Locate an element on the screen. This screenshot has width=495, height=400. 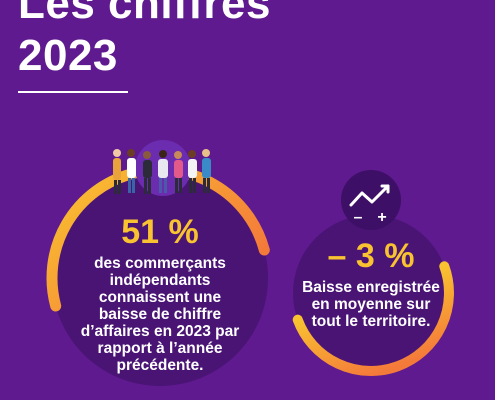
title-line-1: Les chiffres is located at coordinates (144, 14).